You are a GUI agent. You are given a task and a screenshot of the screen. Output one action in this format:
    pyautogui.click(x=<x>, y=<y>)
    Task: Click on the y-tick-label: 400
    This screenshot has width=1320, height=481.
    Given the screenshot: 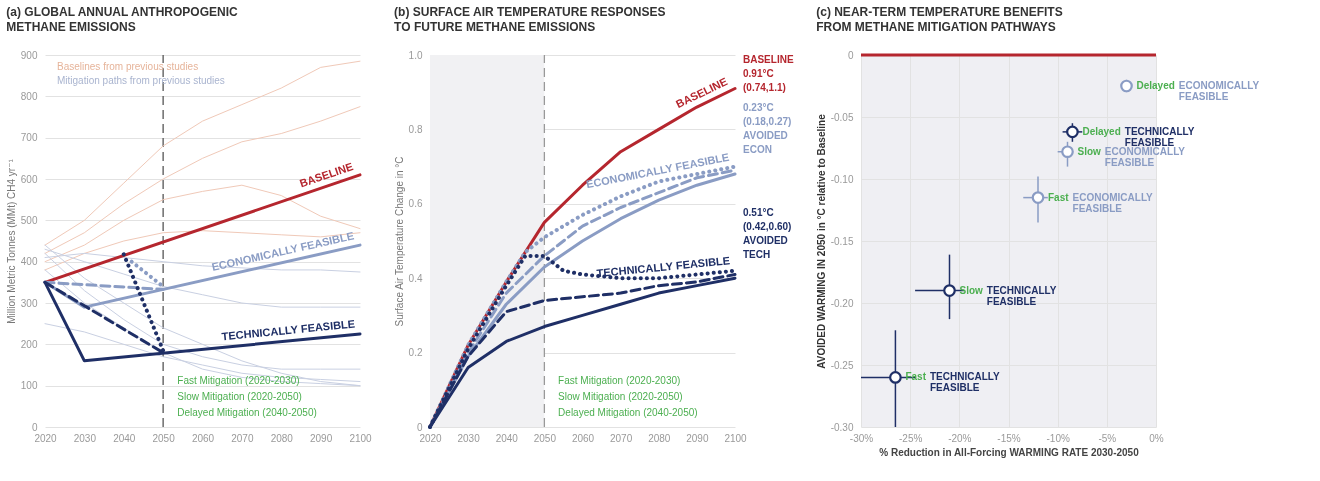 What is the action you would take?
    pyautogui.click(x=29, y=262)
    